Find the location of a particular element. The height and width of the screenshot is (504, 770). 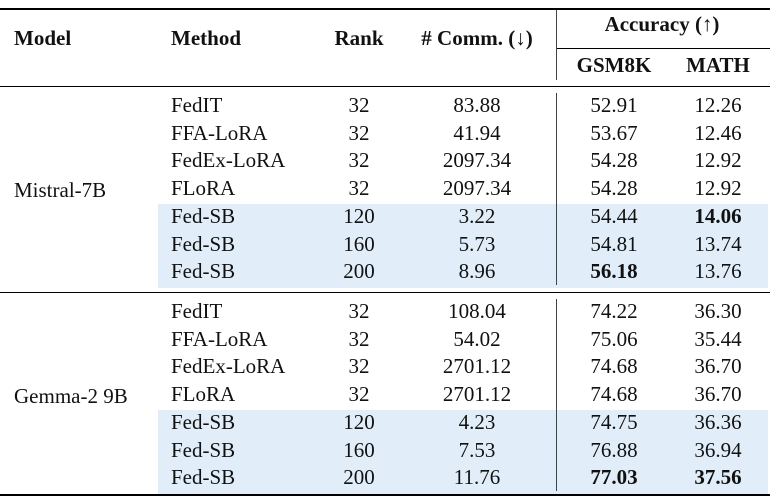

cell-gsm8k: 54.81 is located at coordinates (614, 243).